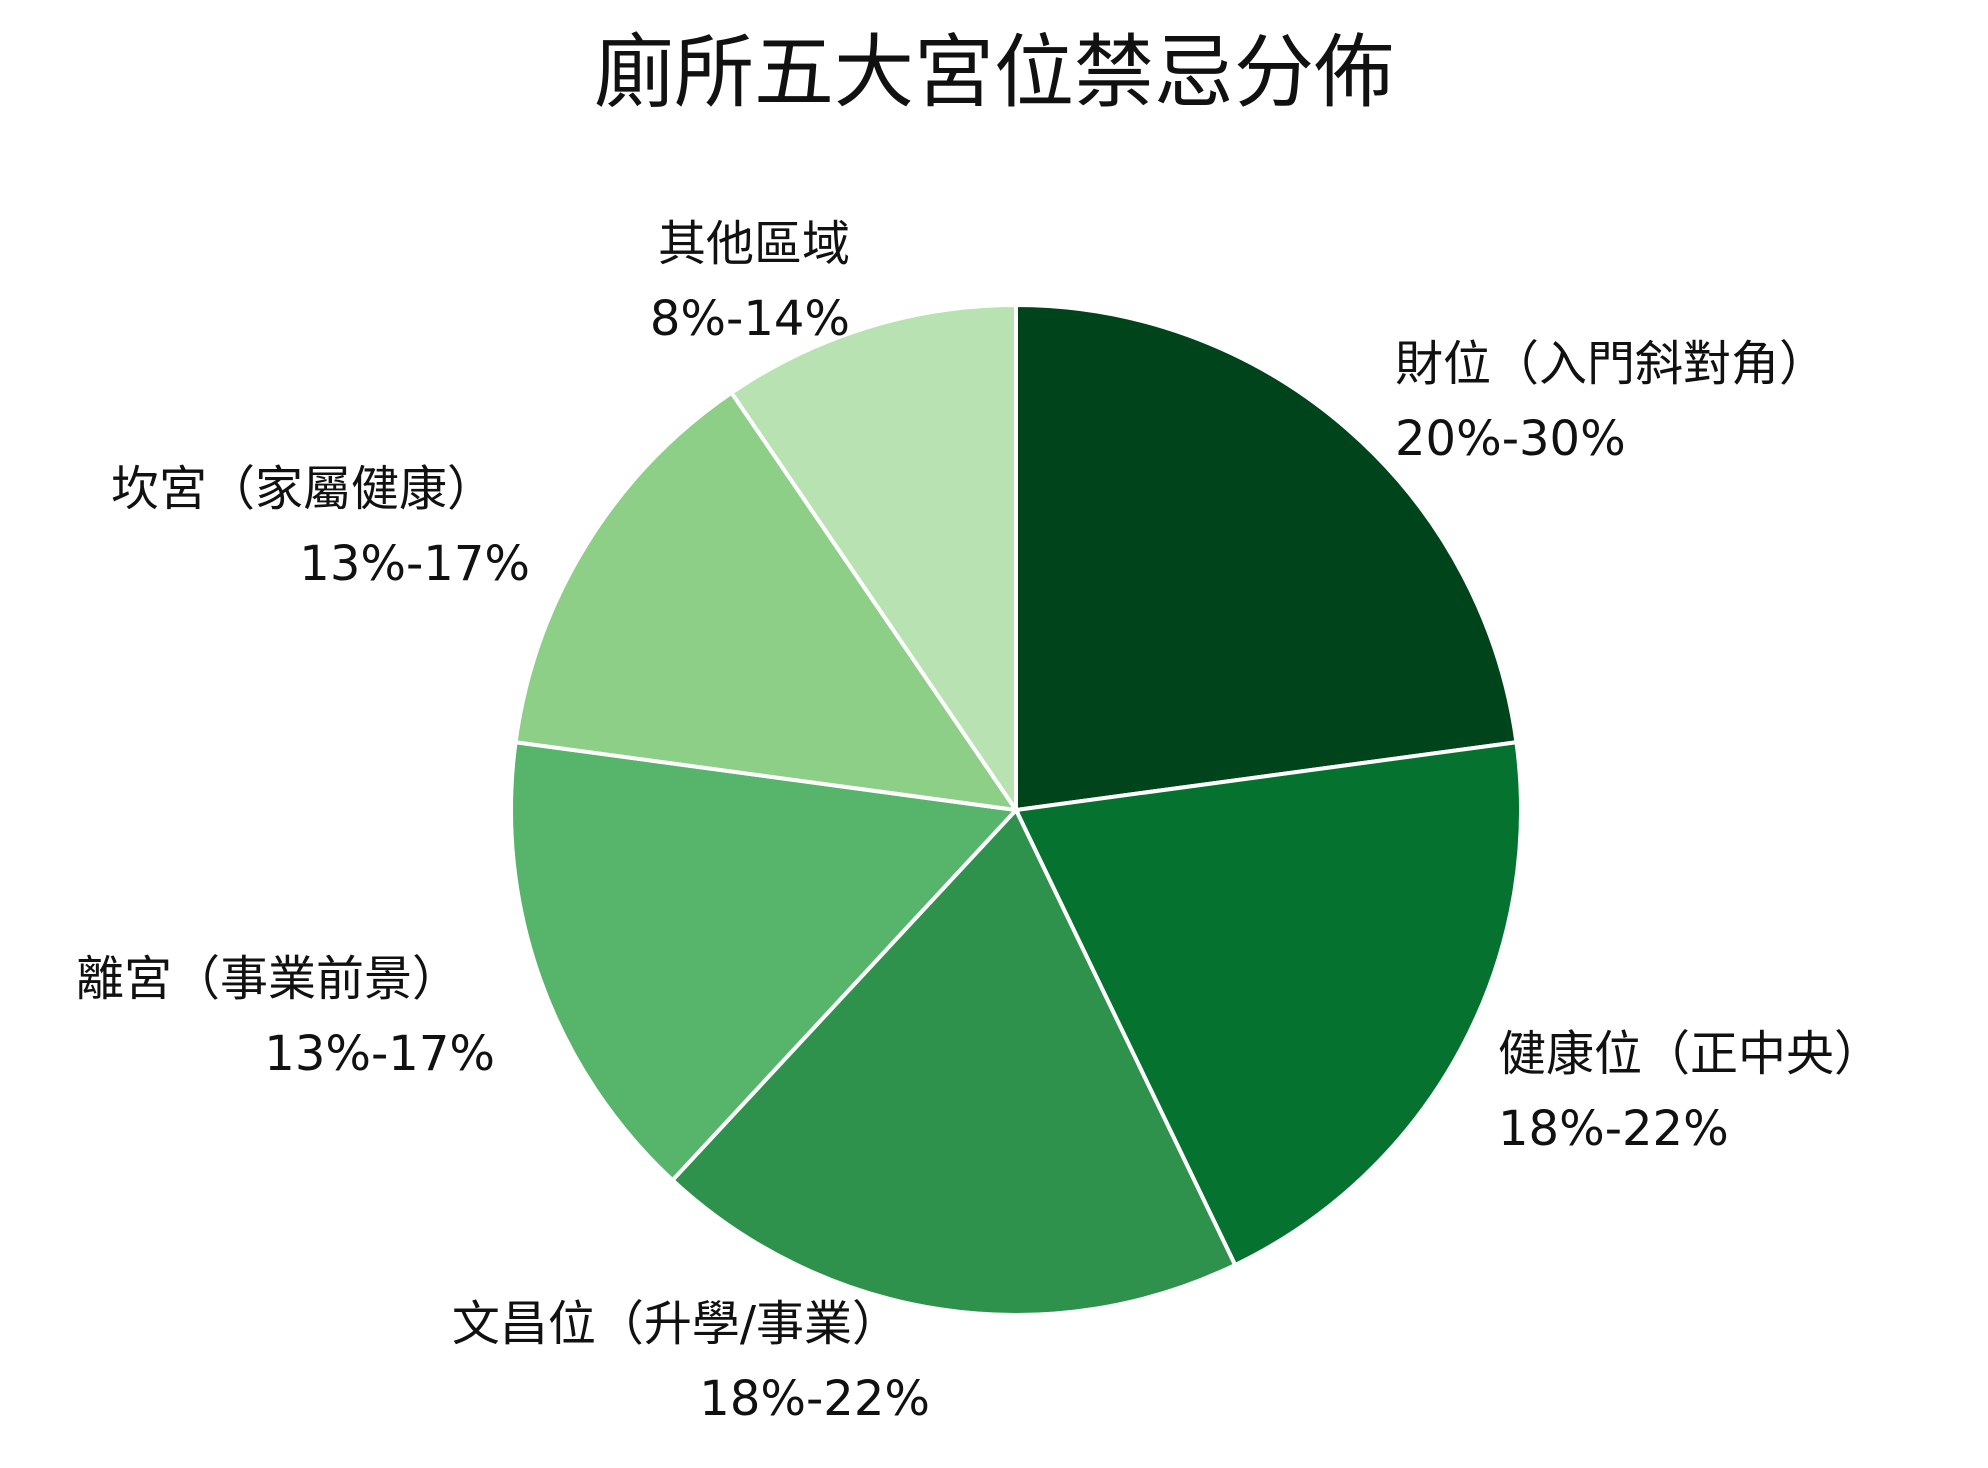 This screenshot has height=1468, width=1988. Describe the element at coordinates (750, 319) in the screenshot. I see `slice-label-range: 8%-14%` at that location.